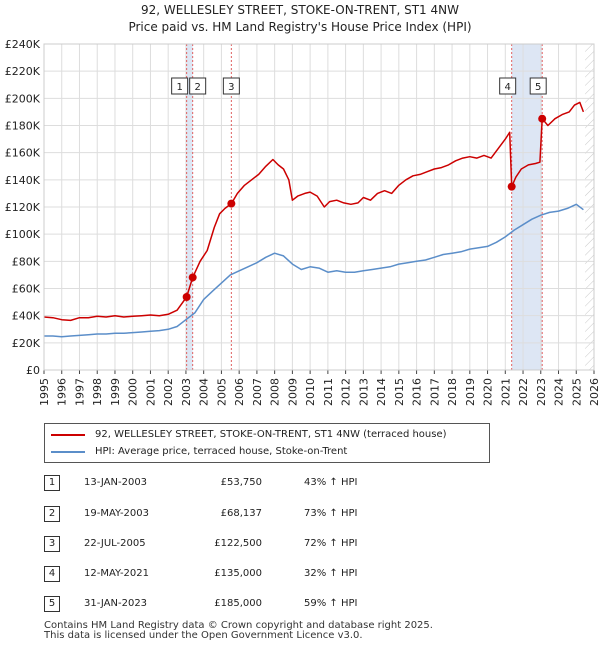 Image resolution: width=600 pixels, height=650 pixels. What do you see at coordinates (23, 153) in the screenshot?
I see `y-tick-label: £160K` at bounding box center [23, 153].